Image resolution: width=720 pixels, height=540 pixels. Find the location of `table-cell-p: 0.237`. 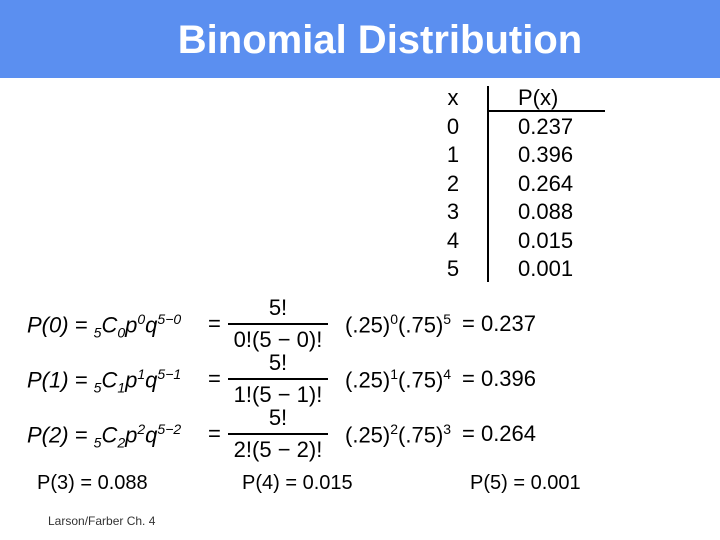

table-cell-p: 0.237 is located at coordinates (546, 126).